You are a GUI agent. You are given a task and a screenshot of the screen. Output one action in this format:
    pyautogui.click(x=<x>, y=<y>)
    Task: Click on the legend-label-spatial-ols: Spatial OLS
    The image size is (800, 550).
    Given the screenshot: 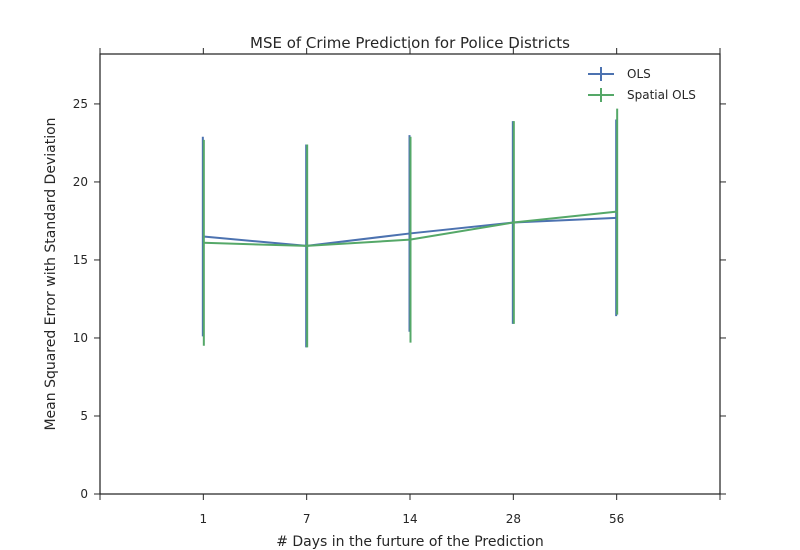 What is the action you would take?
    pyautogui.click(x=661, y=95)
    